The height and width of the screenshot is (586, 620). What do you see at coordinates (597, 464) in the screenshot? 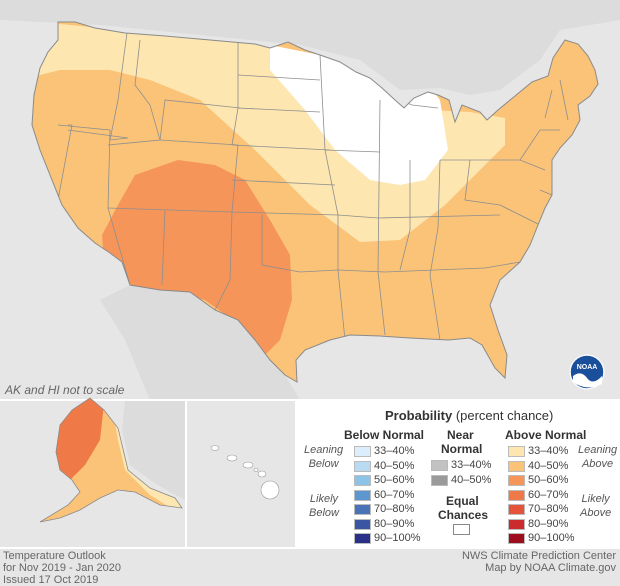
I see `above-word: Above` at bounding box center [597, 464].